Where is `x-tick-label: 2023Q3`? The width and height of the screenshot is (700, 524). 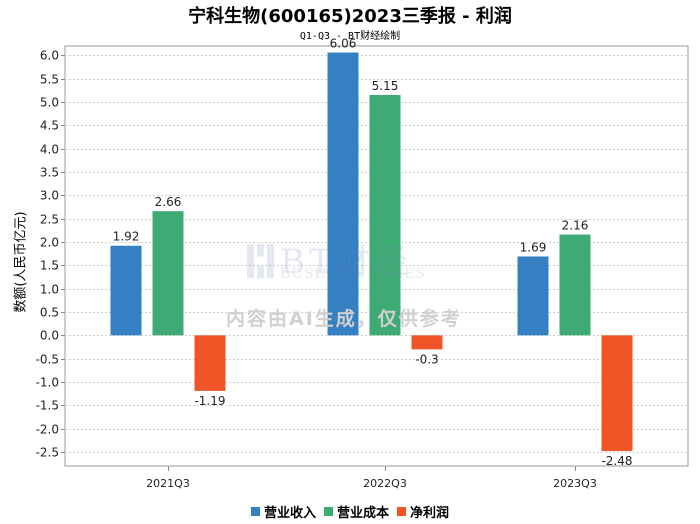 x-tick-label: 2023Q3 is located at coordinates (575, 483).